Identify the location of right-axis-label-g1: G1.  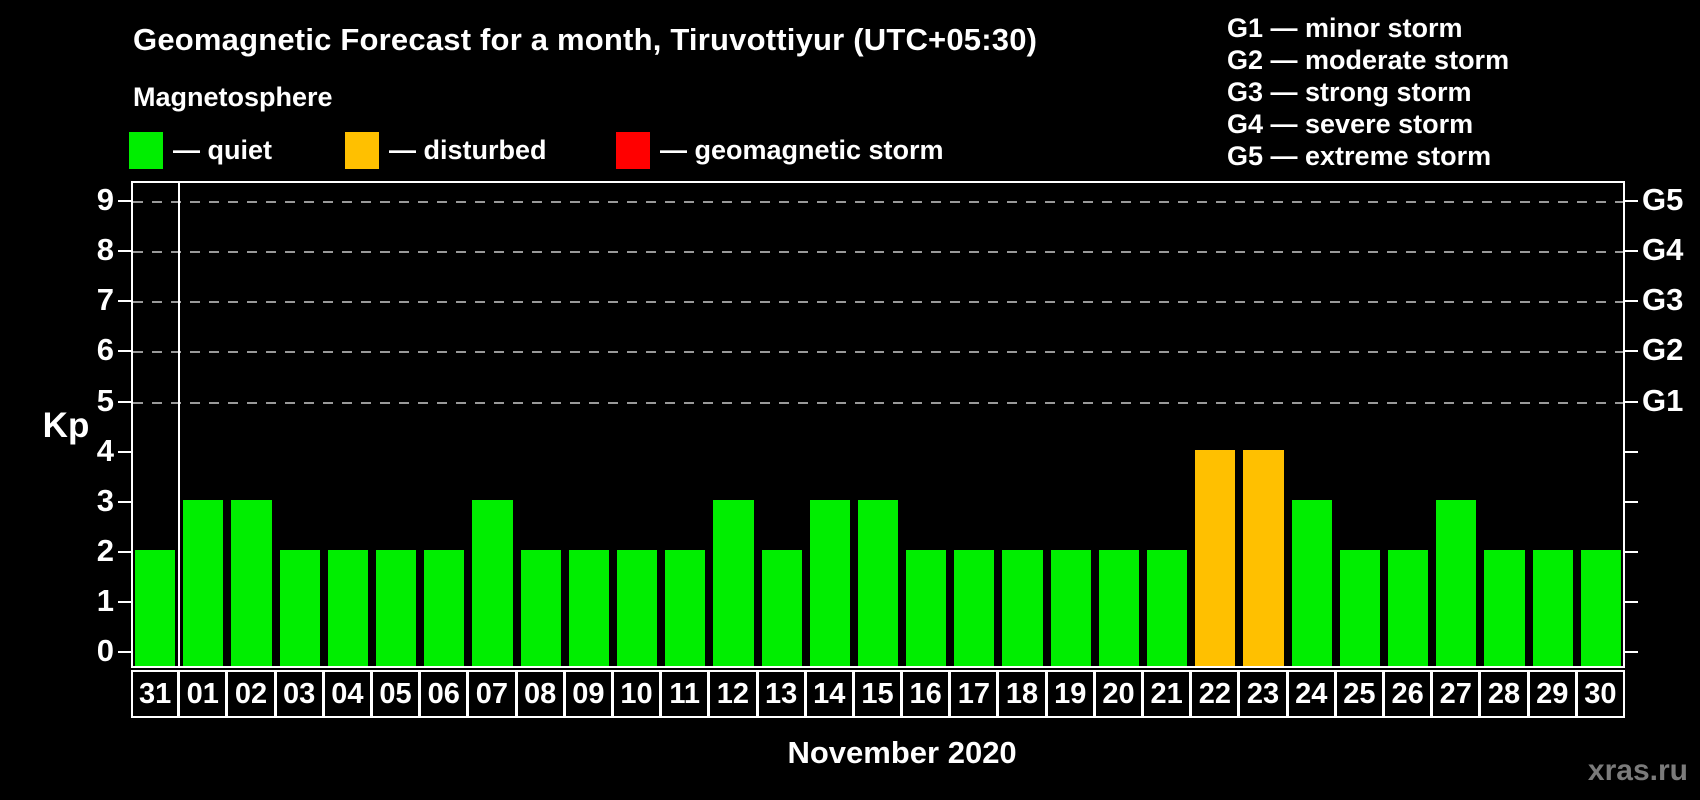
(1663, 400).